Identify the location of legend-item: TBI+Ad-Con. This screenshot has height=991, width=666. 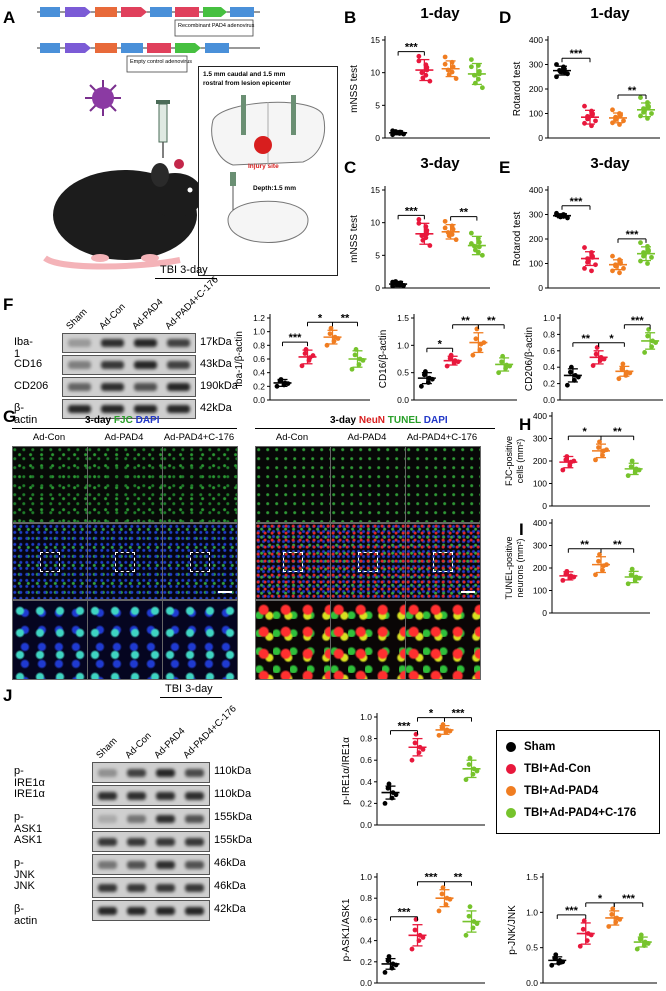
(548, 769).